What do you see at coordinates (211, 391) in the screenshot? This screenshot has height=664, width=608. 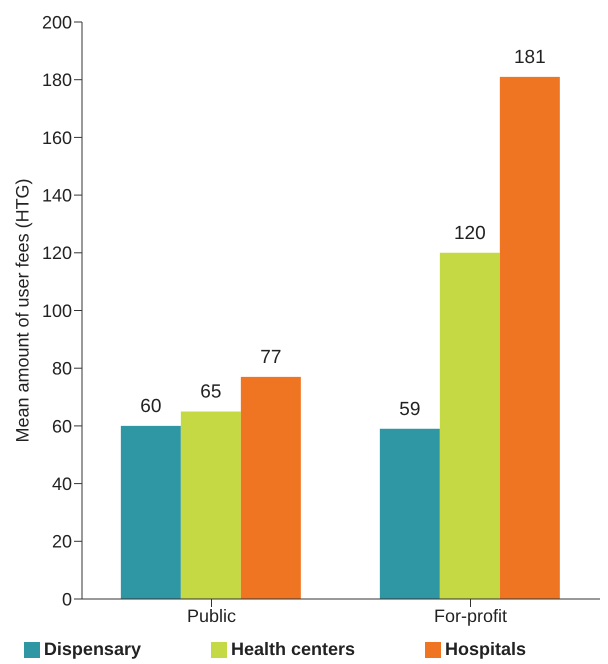 I see `data-label: 65` at bounding box center [211, 391].